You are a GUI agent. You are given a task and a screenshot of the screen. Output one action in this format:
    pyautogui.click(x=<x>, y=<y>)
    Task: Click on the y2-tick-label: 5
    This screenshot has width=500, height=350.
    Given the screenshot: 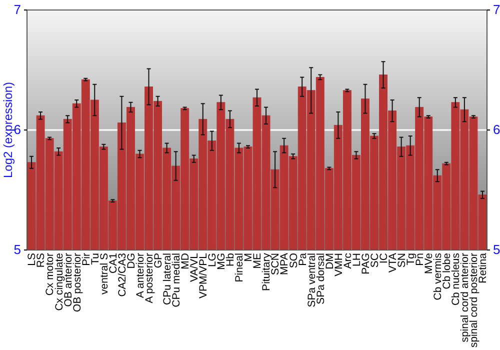 What is the action you would take?
    pyautogui.click(x=496, y=250)
    